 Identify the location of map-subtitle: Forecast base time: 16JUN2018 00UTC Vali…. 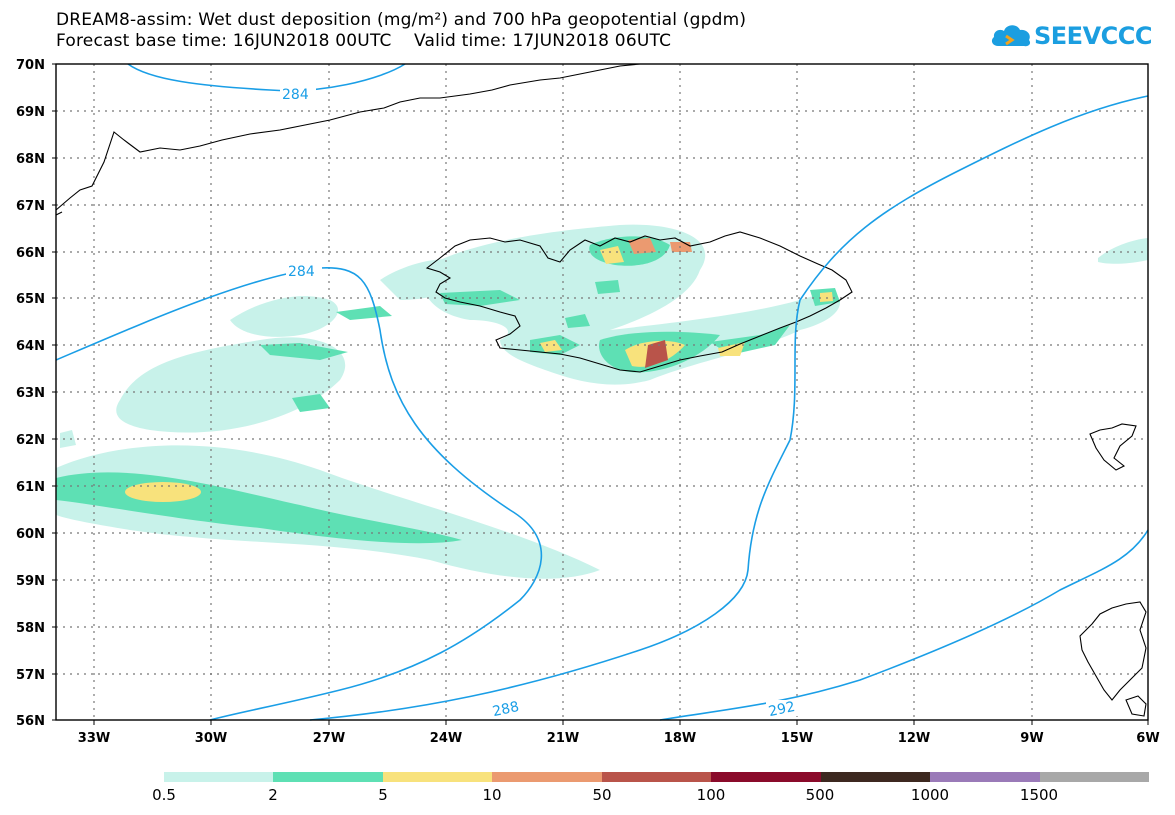
(364, 41).